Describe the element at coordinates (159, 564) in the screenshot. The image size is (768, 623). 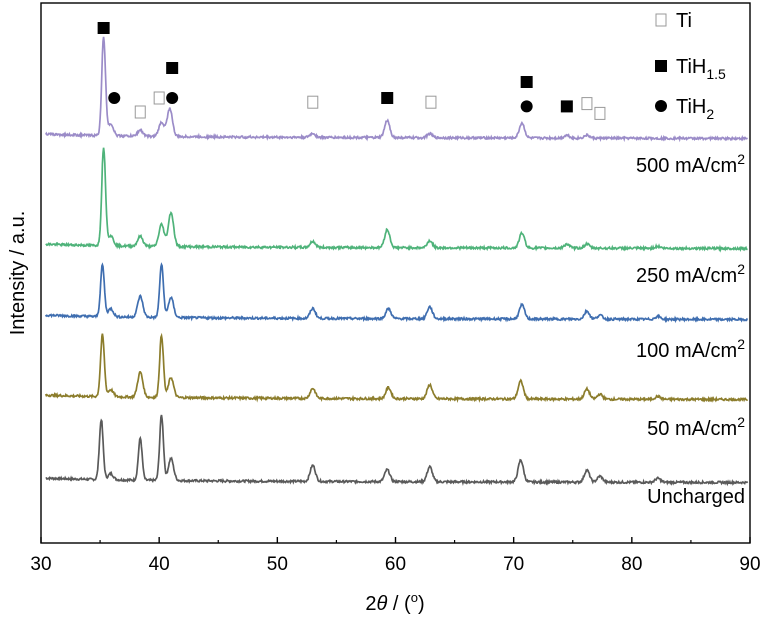
I see `x-tick-label: 40` at that location.